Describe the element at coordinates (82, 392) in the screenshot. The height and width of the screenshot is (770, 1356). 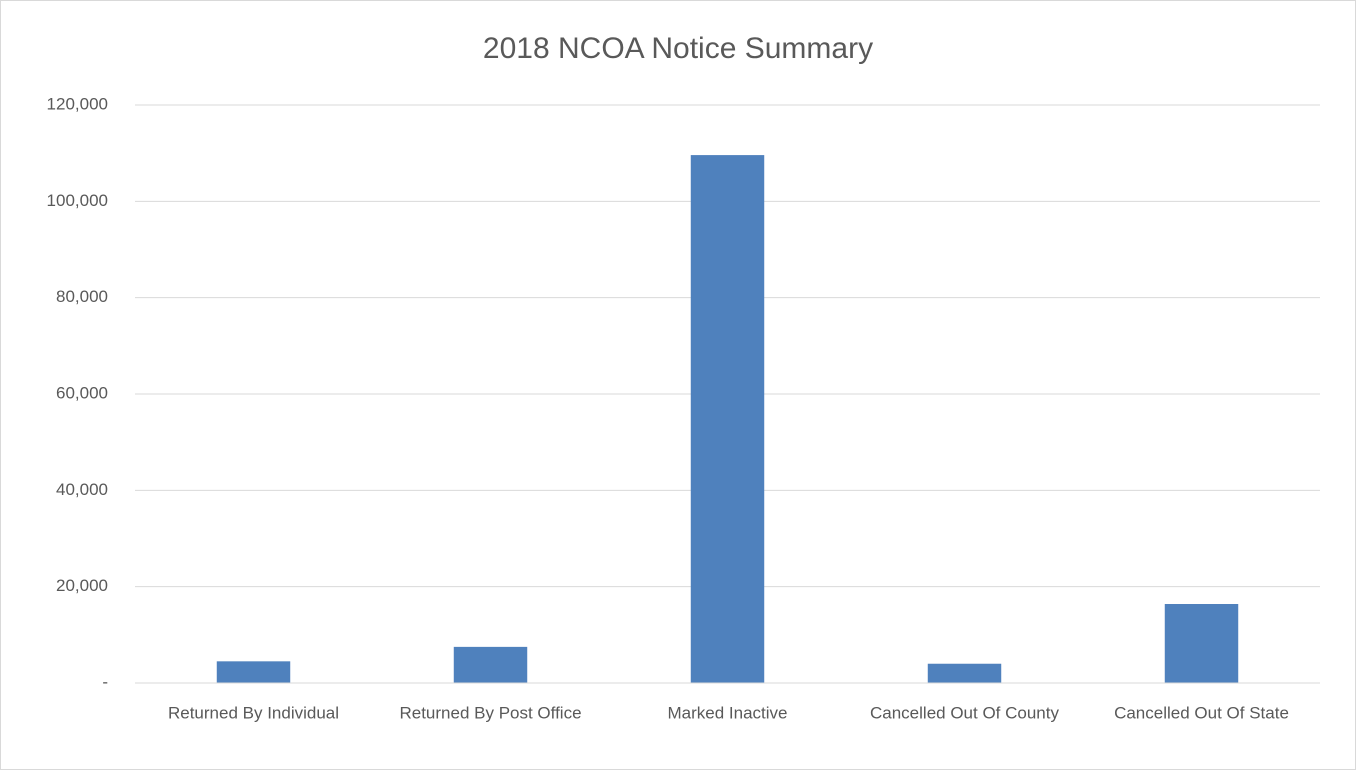
I see `y-tick-label: 60,000` at that location.